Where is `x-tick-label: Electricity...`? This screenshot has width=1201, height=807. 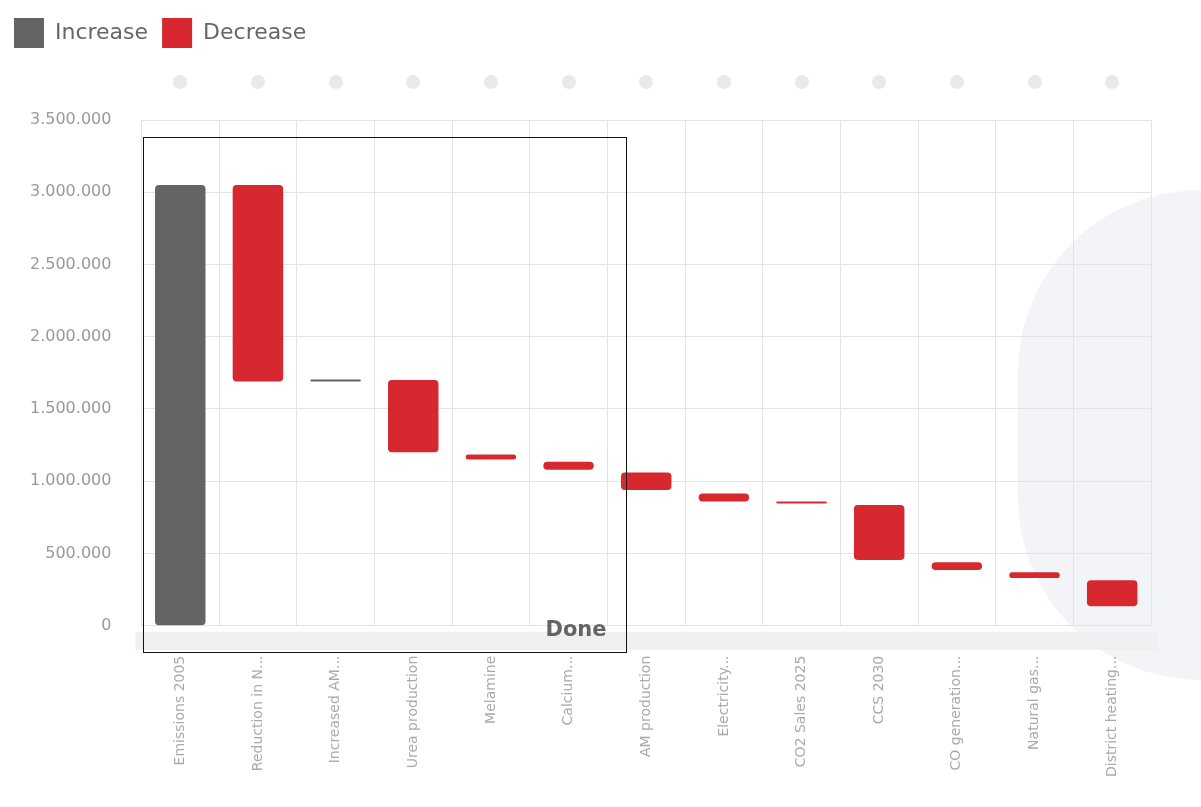
x-tick-label: Electricity... is located at coordinates (722, 696).